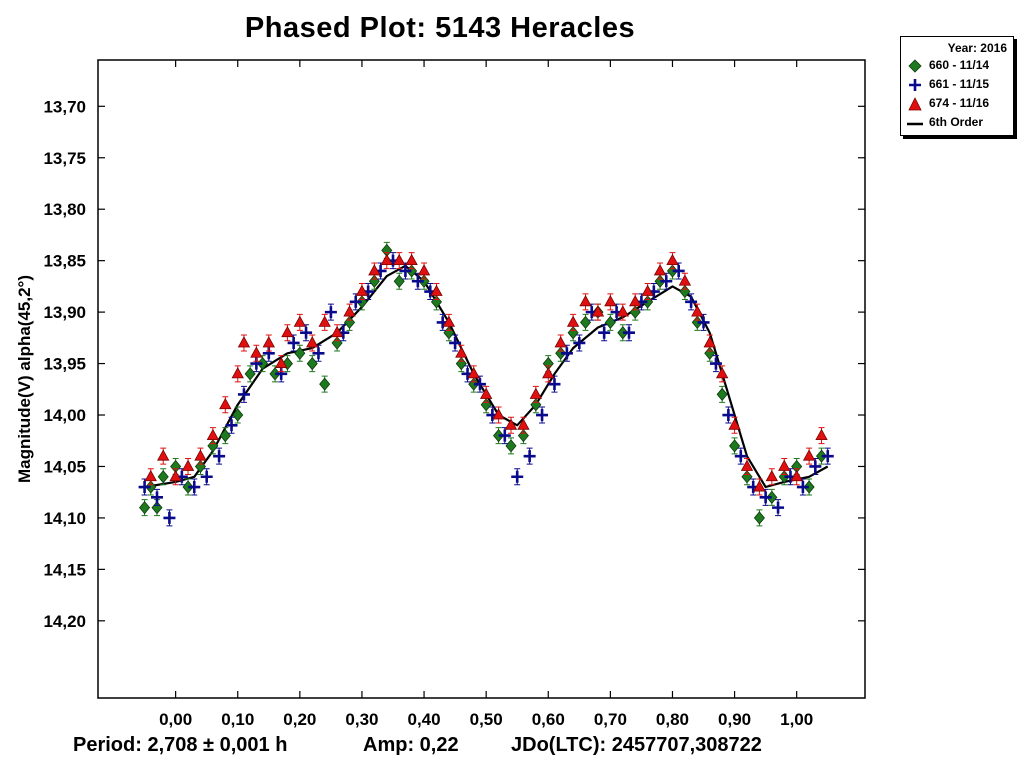 This screenshot has height=768, width=1024. Describe the element at coordinates (361, 719) in the screenshot. I see `x-tick-label: 0,30` at that location.